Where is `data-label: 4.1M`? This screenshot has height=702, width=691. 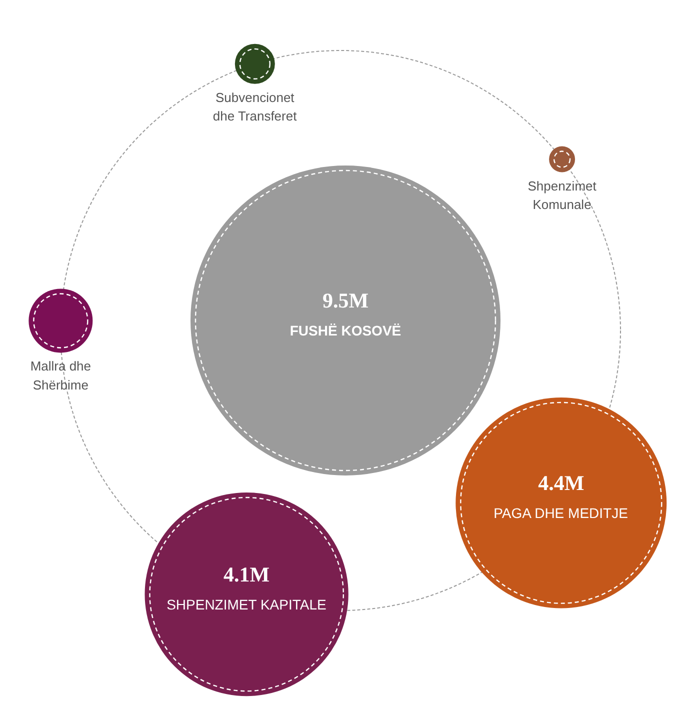 data-label: 4.1M is located at coordinates (247, 574).